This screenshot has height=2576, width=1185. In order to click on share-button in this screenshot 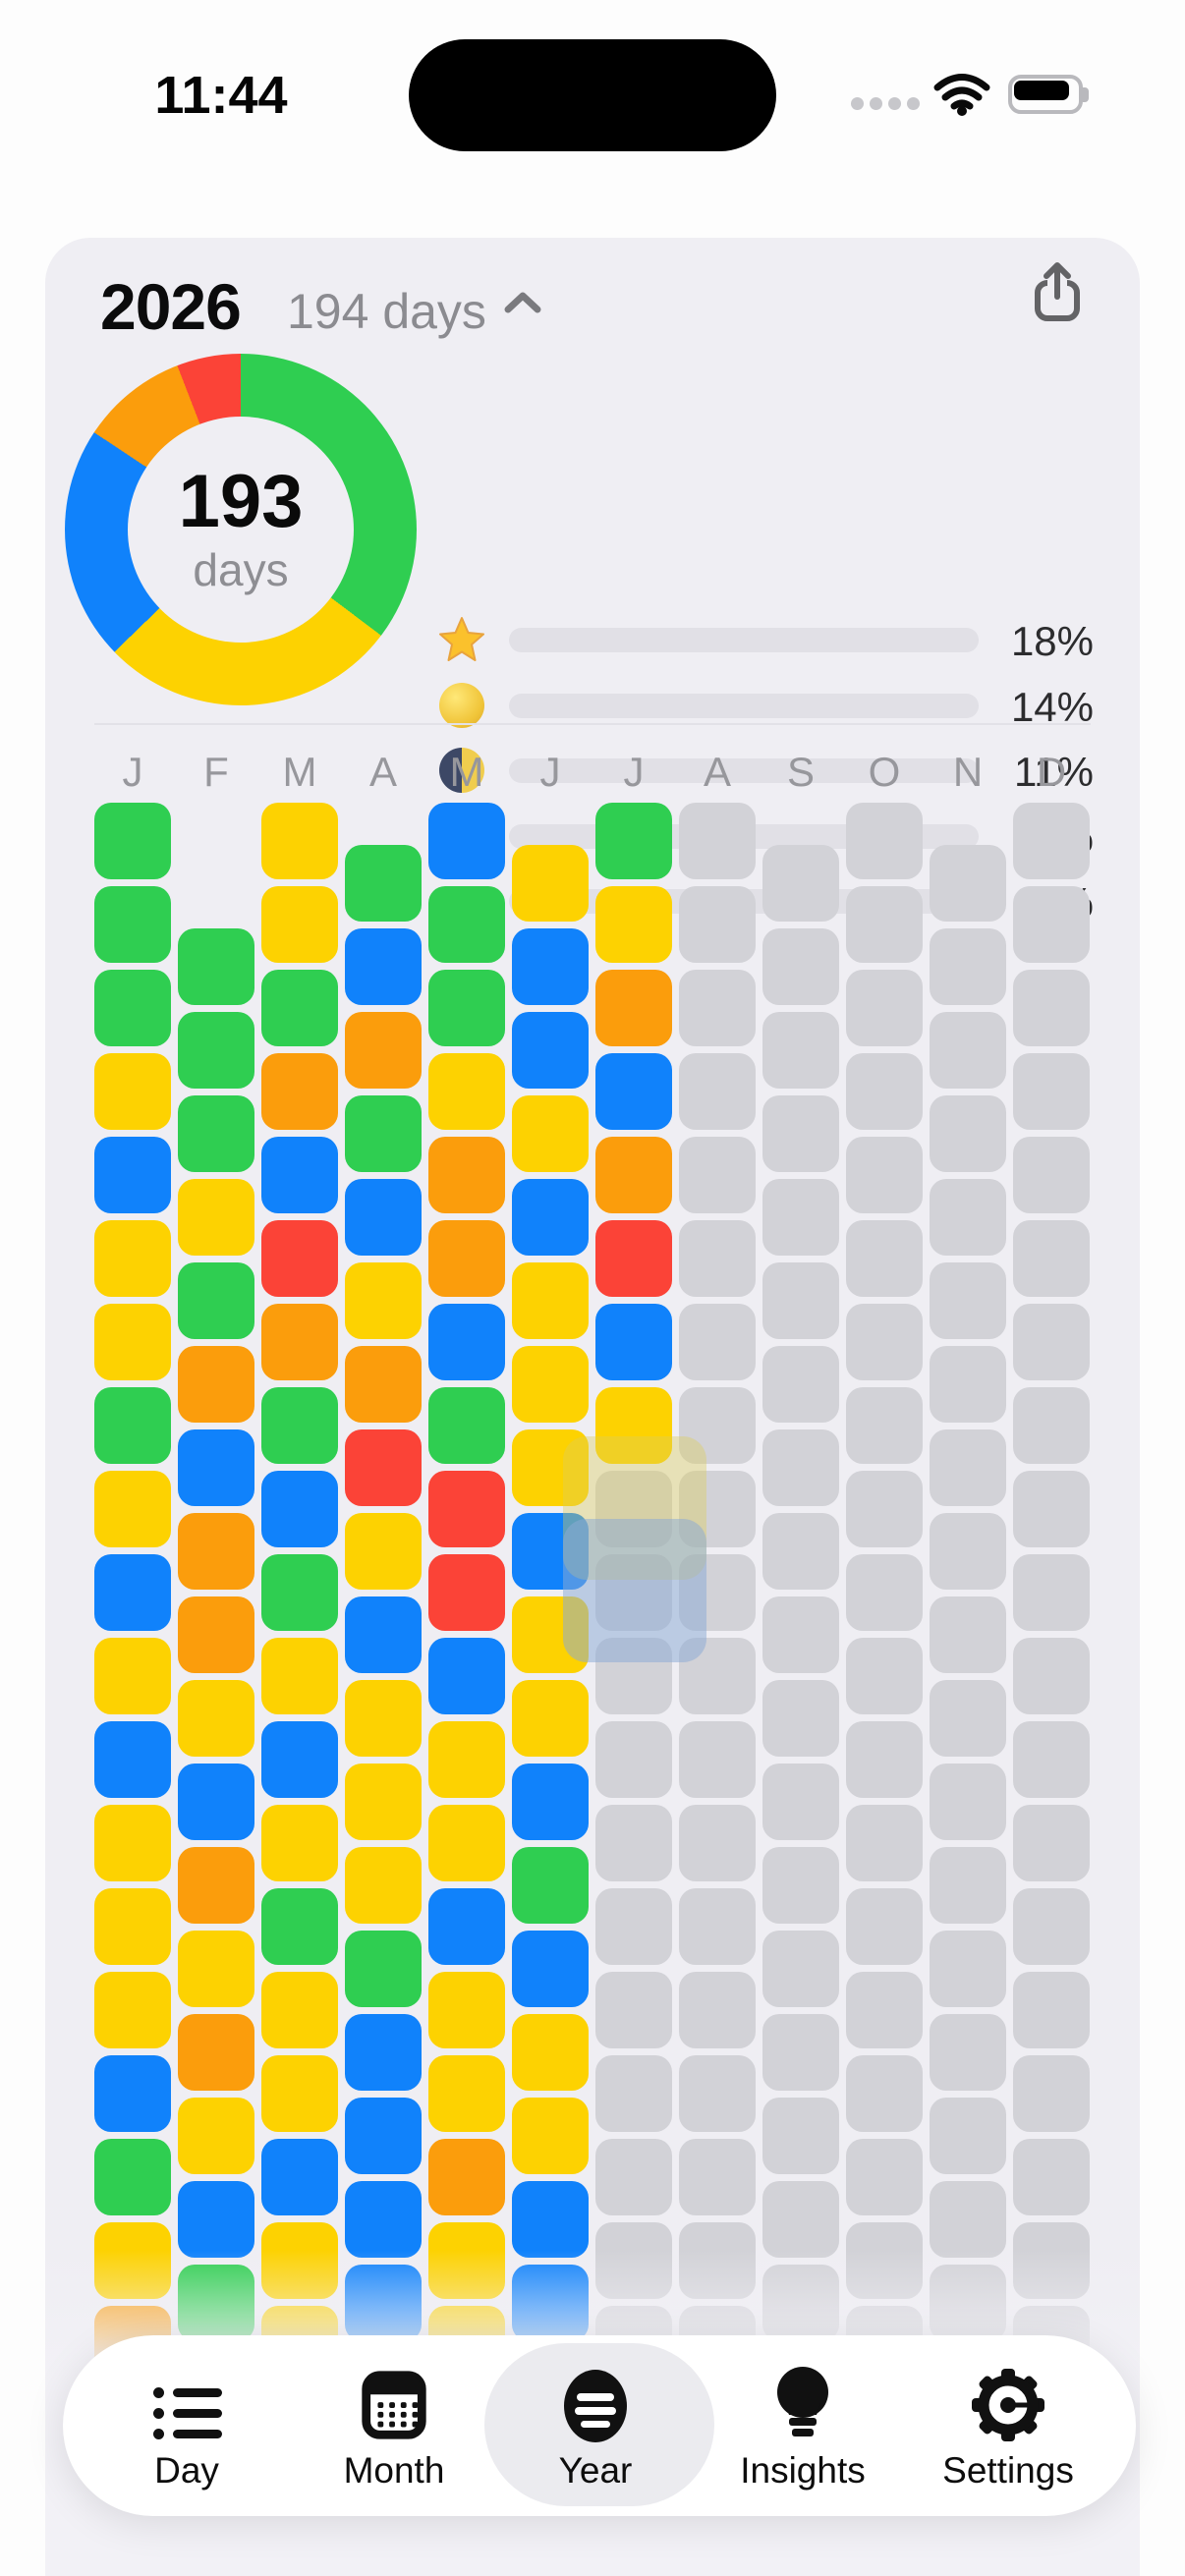, I will do `click(1057, 292)`.